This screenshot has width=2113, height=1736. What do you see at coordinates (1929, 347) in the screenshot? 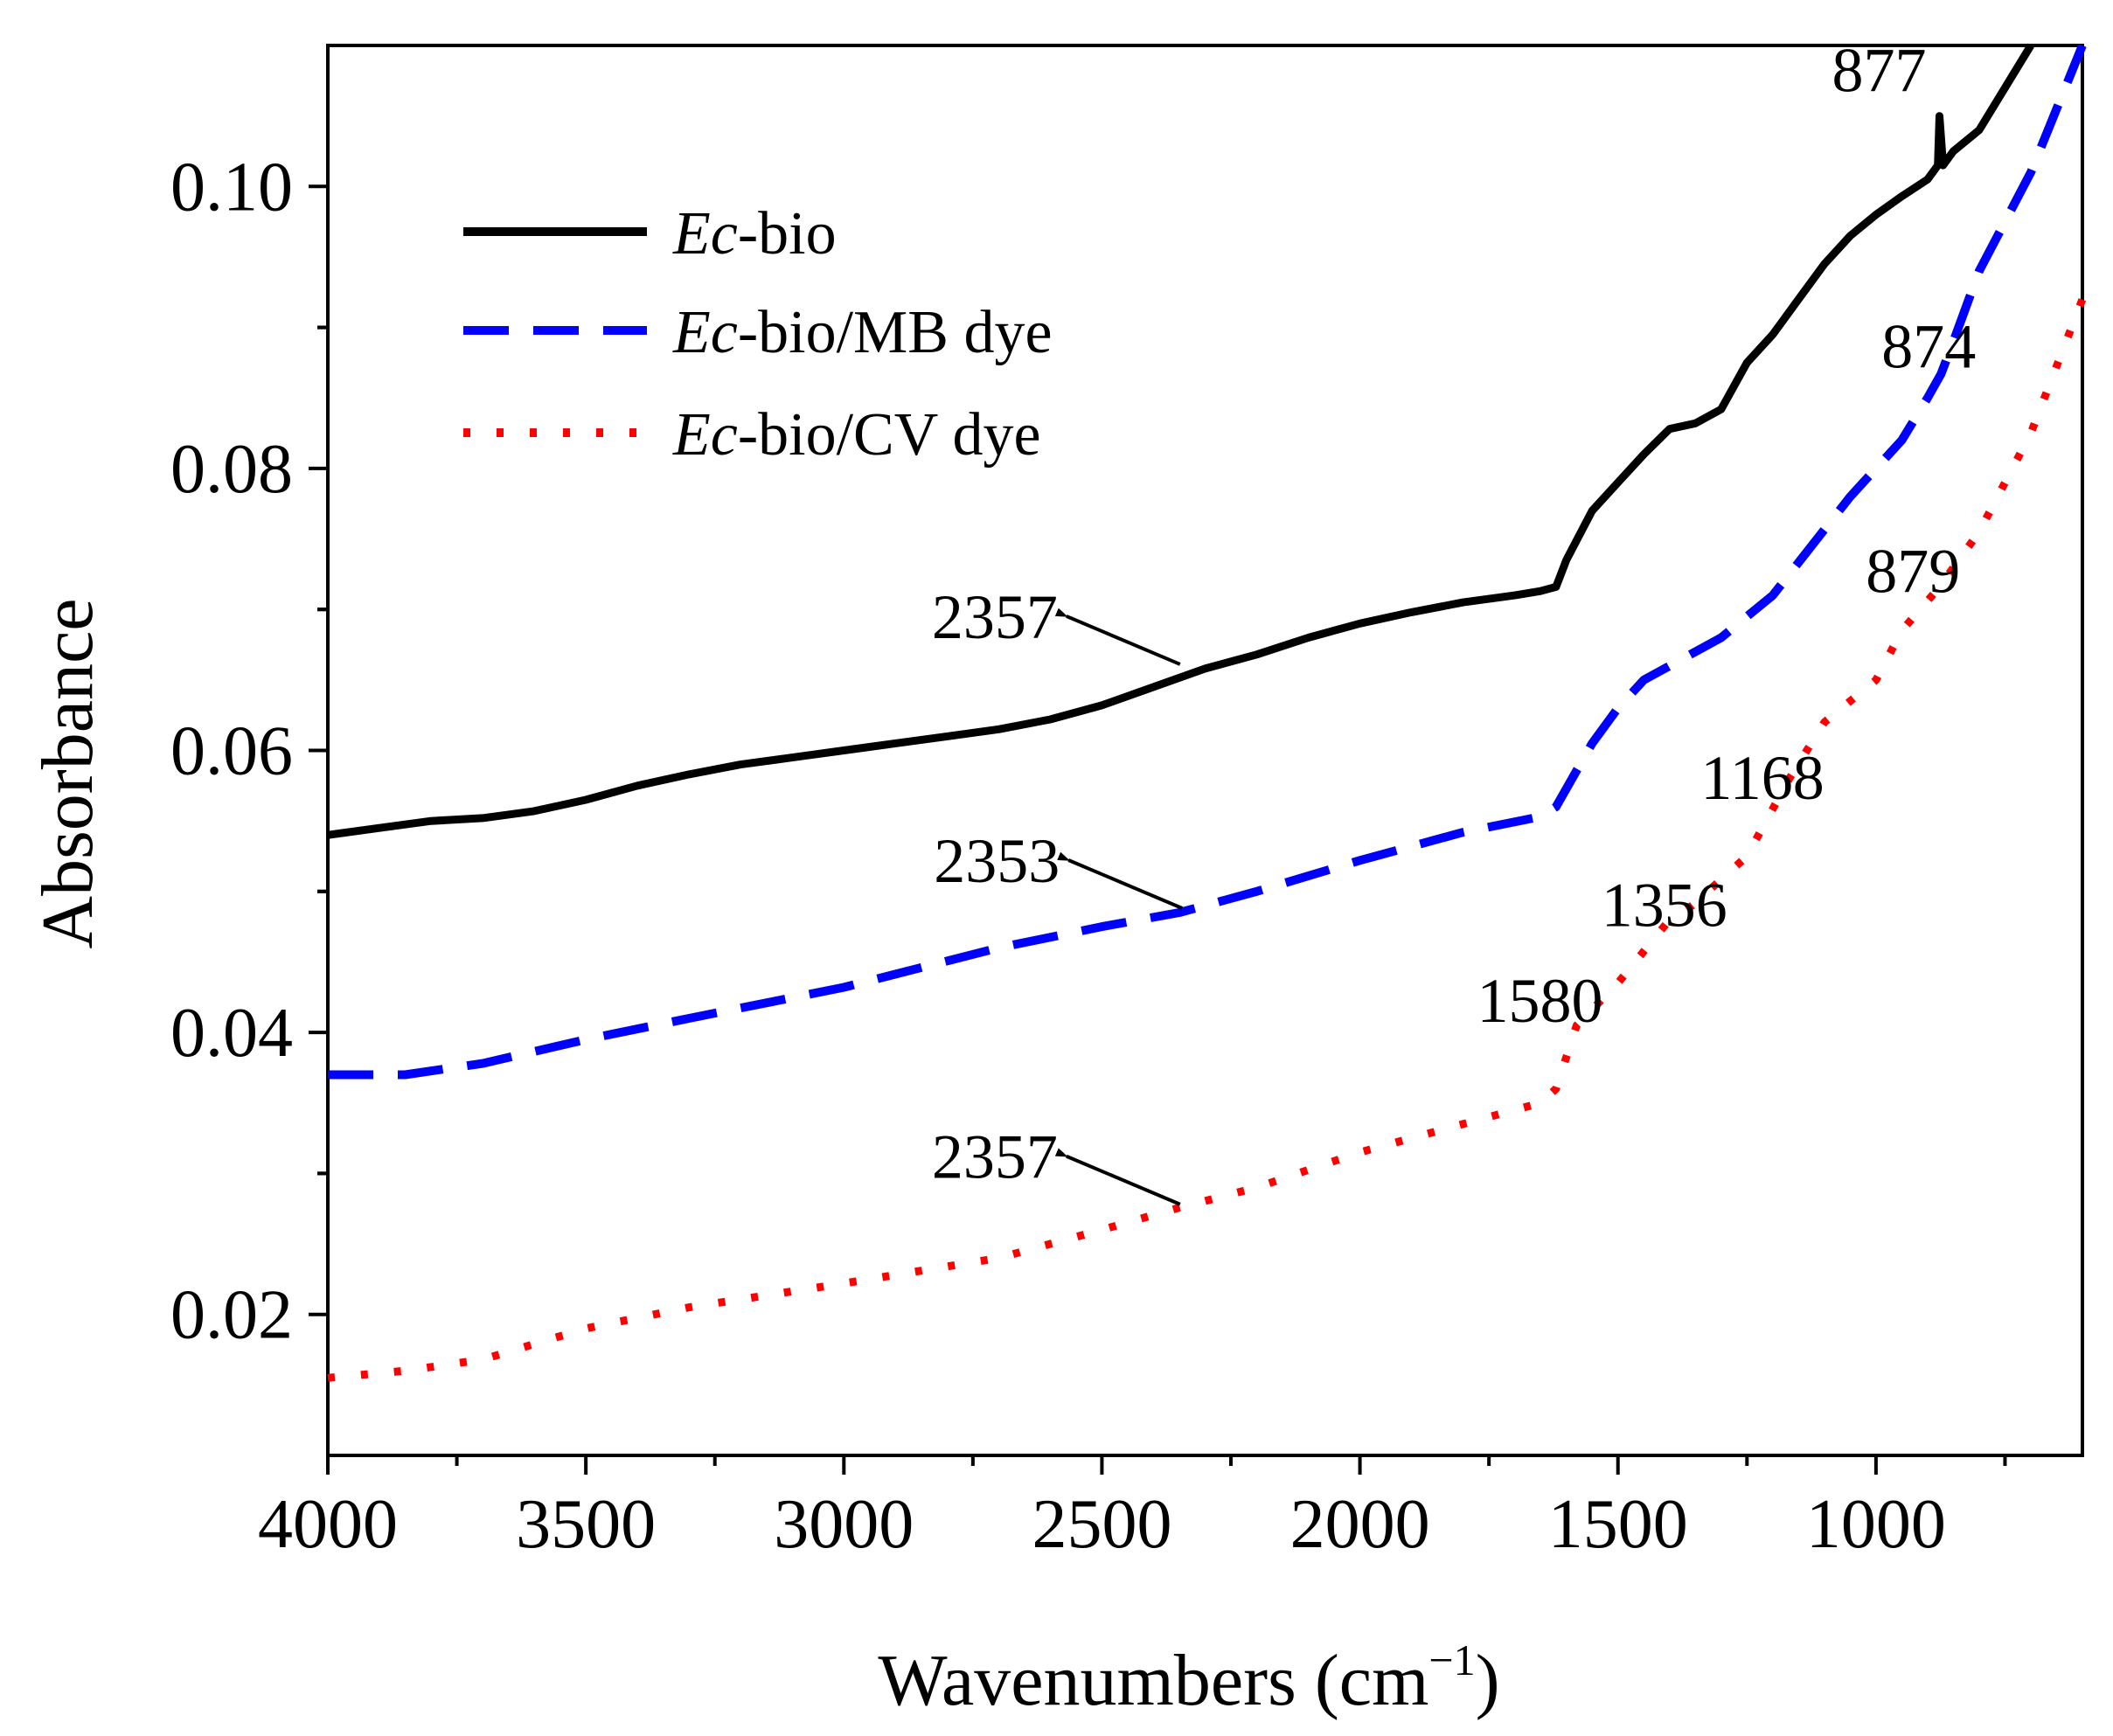
I see `peak-annotation-874: 874` at bounding box center [1929, 347].